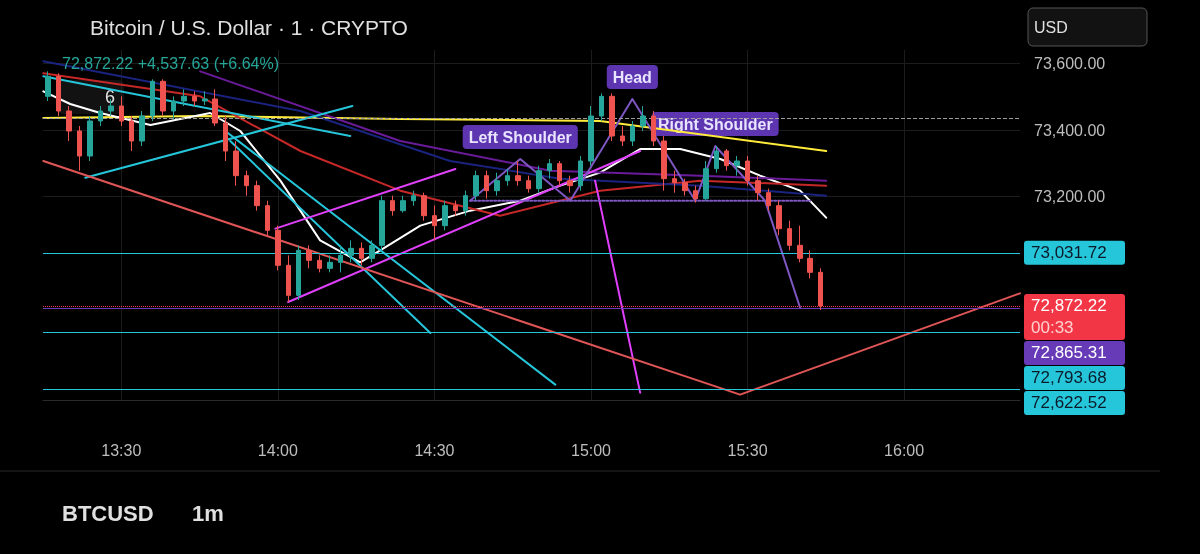 This screenshot has width=1200, height=554. I want to click on ref-line-label: 72,872.22, so click(1069, 306).